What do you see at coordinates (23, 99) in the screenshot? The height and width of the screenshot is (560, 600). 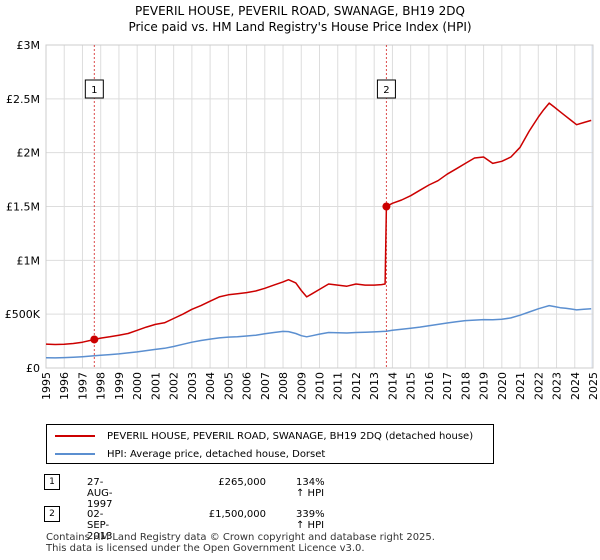 I see `y-tick-label: £2.5M` at bounding box center [23, 99].